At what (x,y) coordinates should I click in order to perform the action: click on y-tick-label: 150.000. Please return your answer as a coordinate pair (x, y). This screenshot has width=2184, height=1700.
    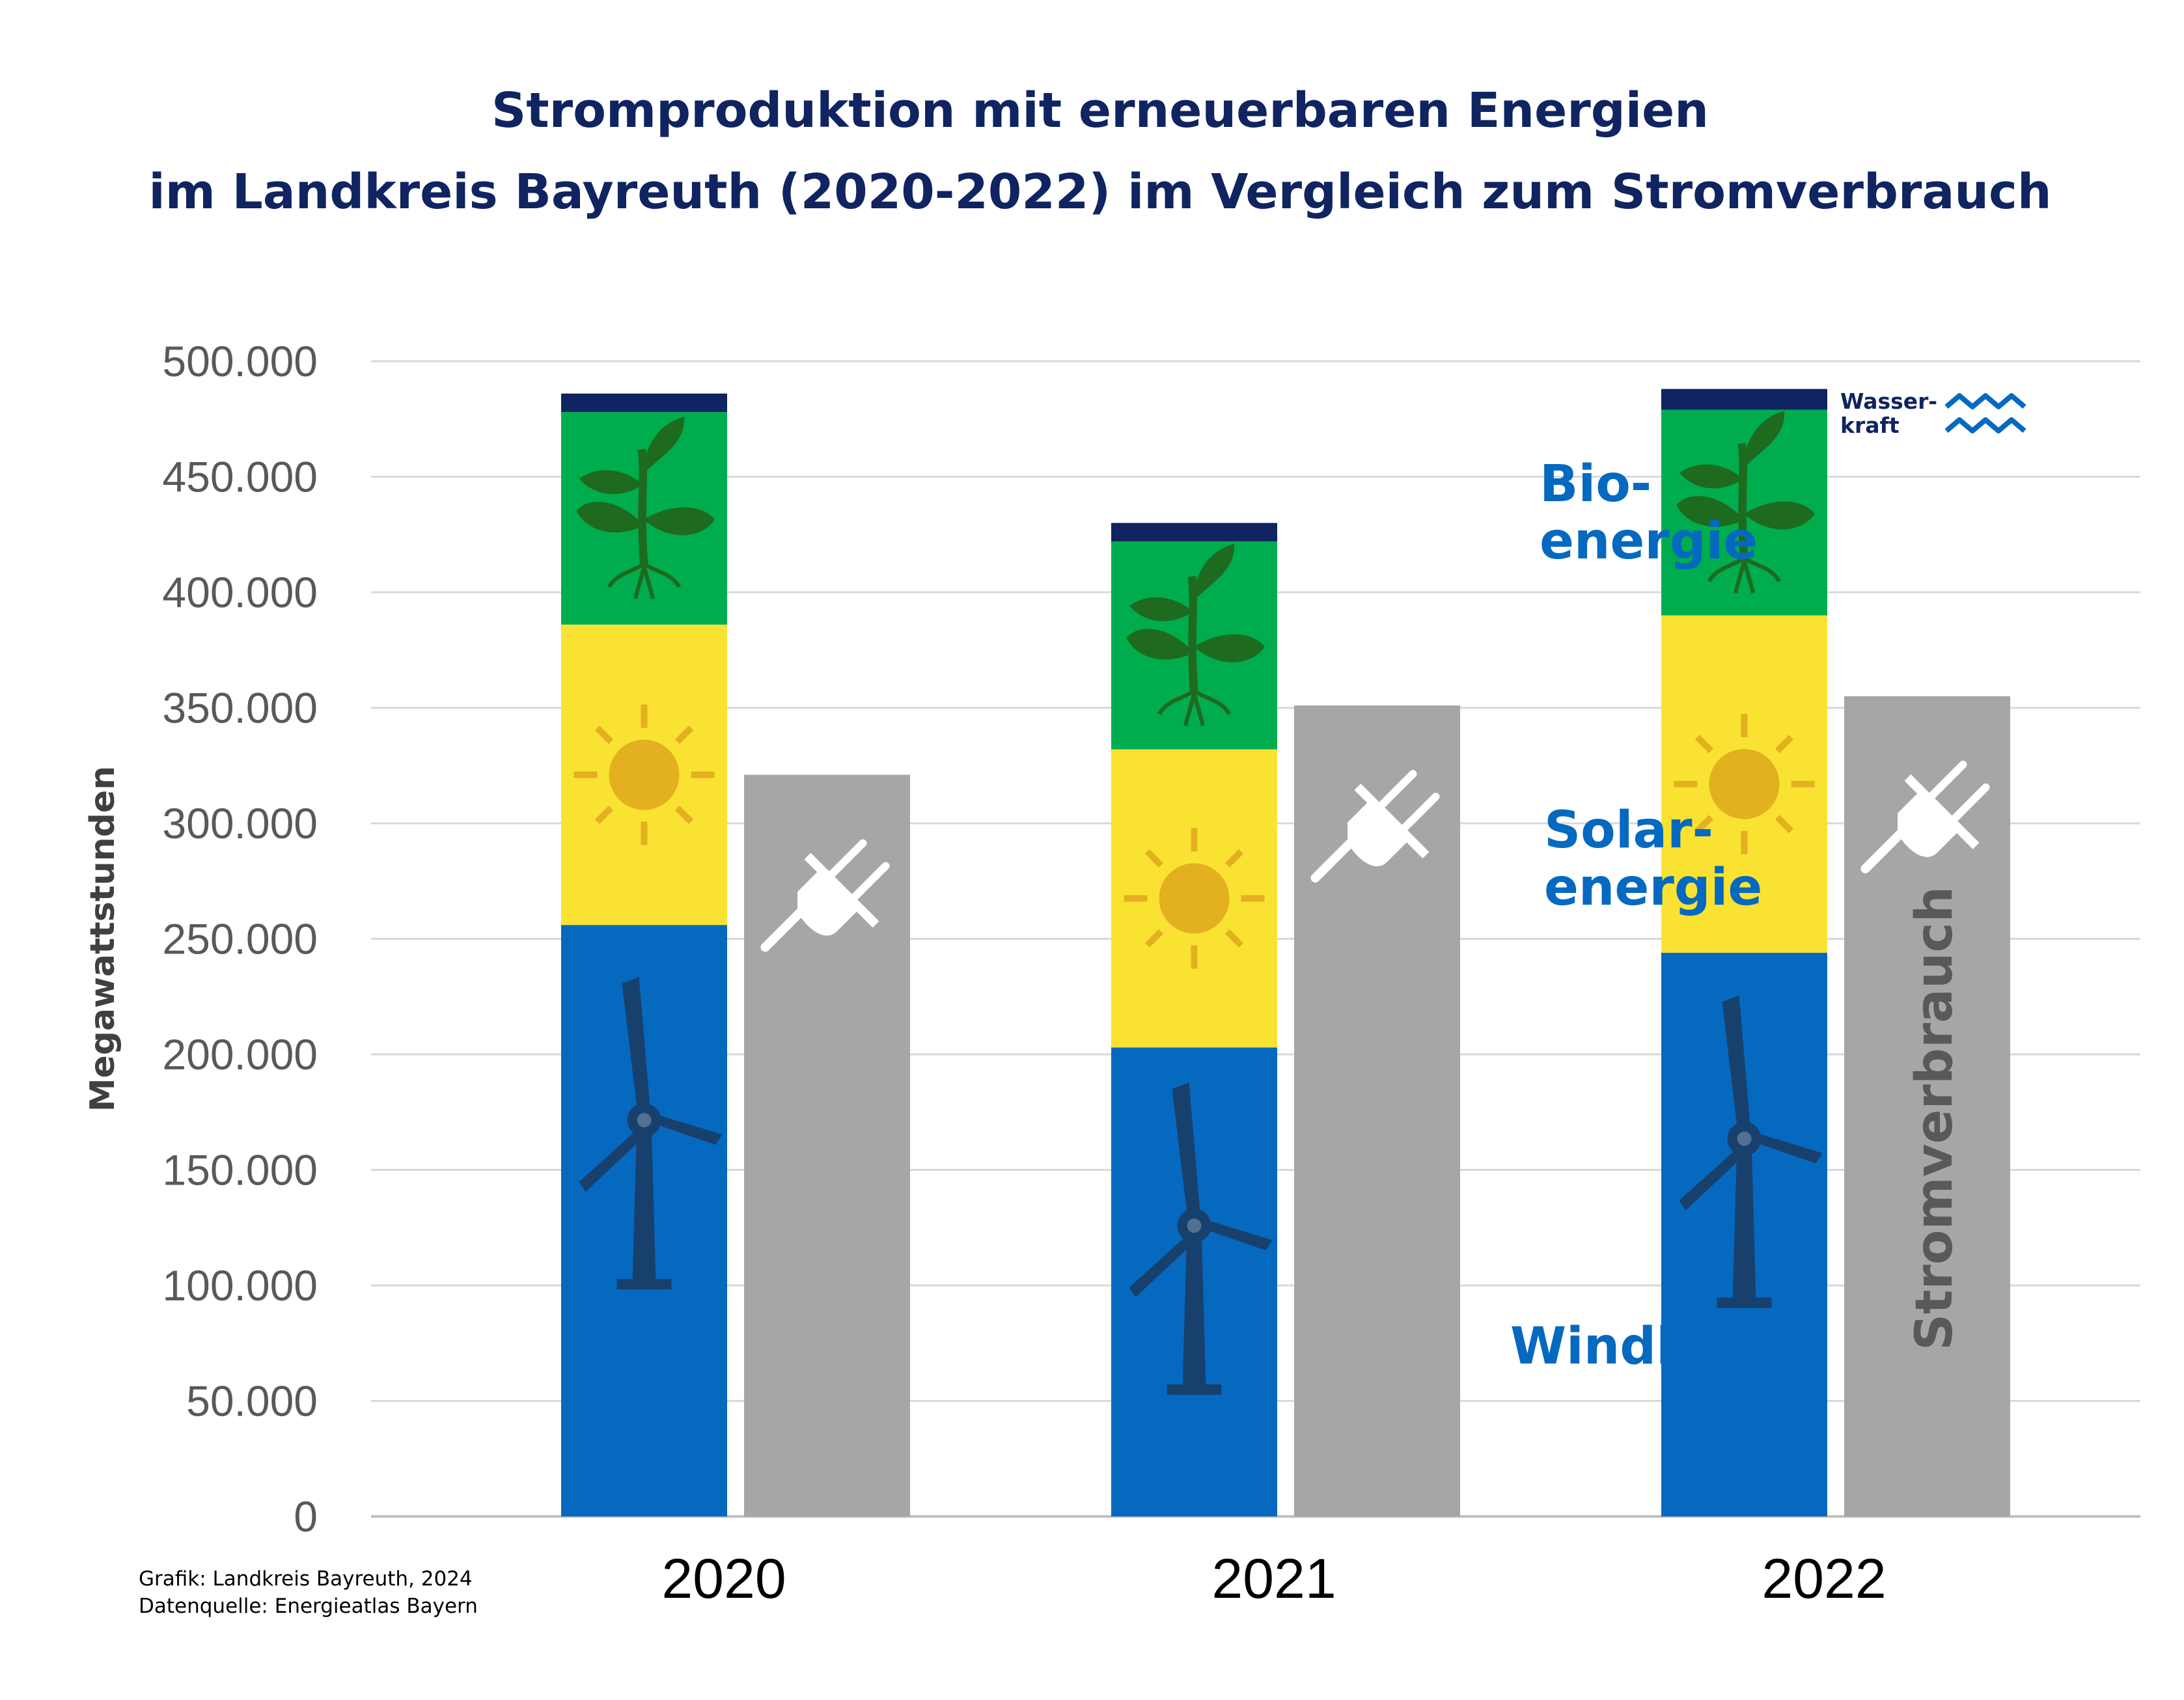
    Looking at the image, I should click on (240, 1170).